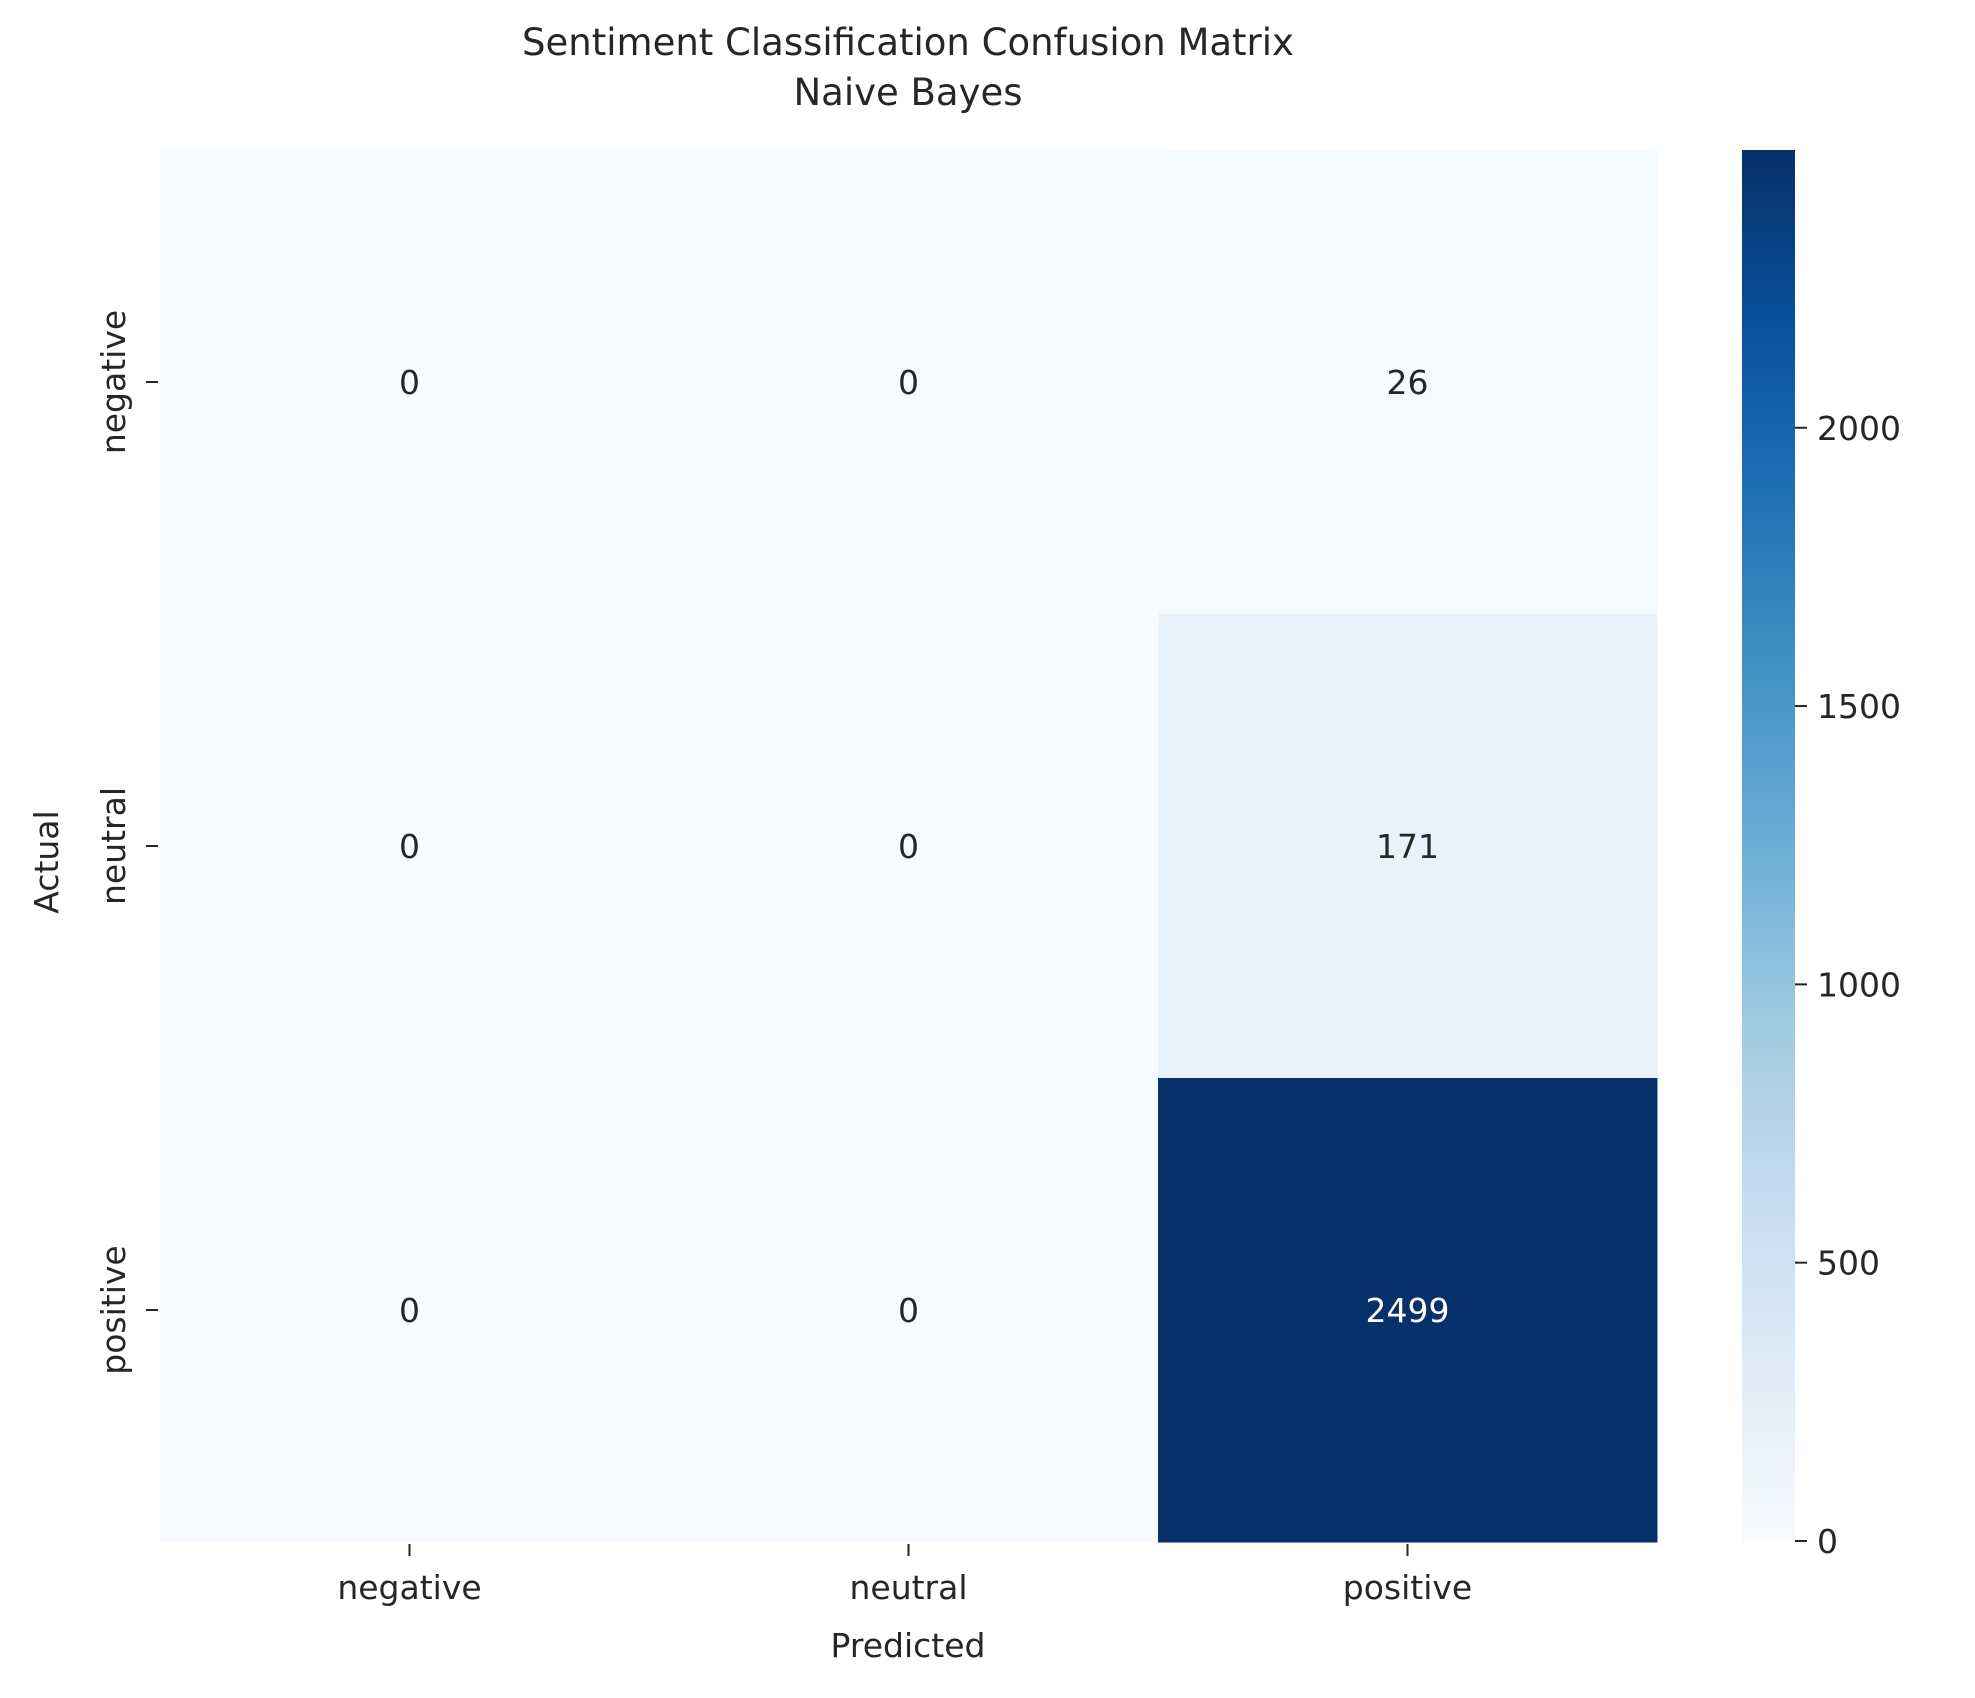 This screenshot has width=1975, height=1698. I want to click on x-axis-ticks: negative neutral positive, so click(904, 1575).